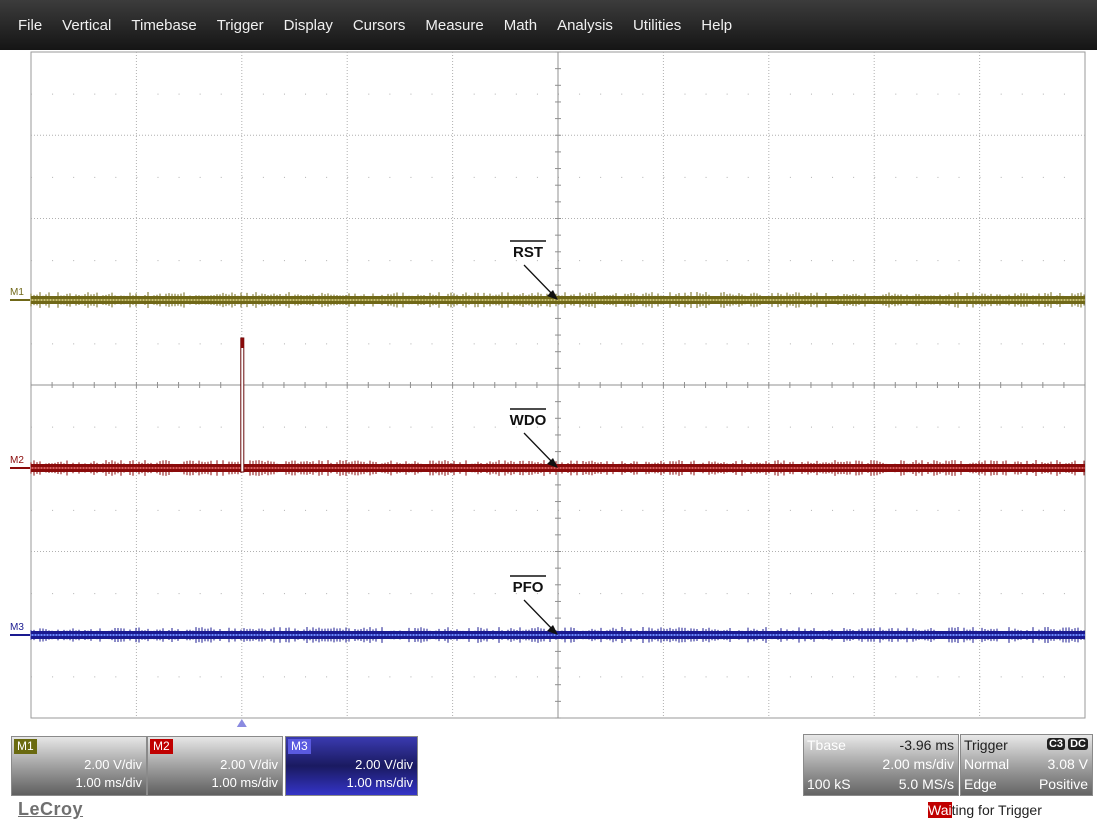 The width and height of the screenshot is (1097, 822). Describe the element at coordinates (379, 25) in the screenshot. I see `menu-cursors: Cursors` at that location.